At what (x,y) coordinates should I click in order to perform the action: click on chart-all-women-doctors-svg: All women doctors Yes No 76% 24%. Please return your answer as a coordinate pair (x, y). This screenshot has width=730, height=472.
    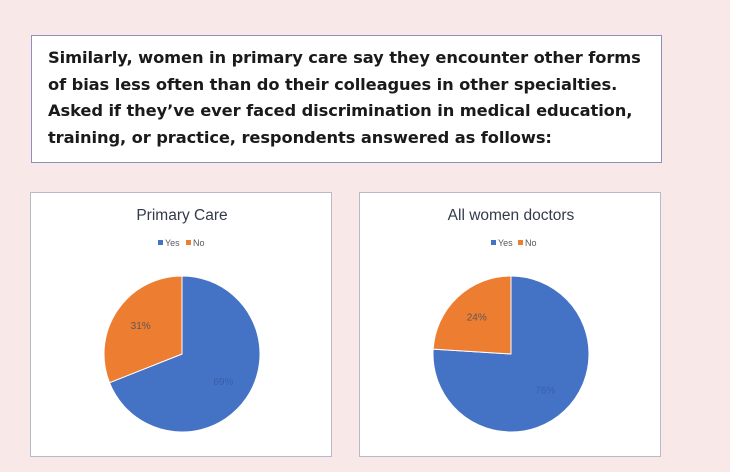
    Looking at the image, I should click on (511, 320).